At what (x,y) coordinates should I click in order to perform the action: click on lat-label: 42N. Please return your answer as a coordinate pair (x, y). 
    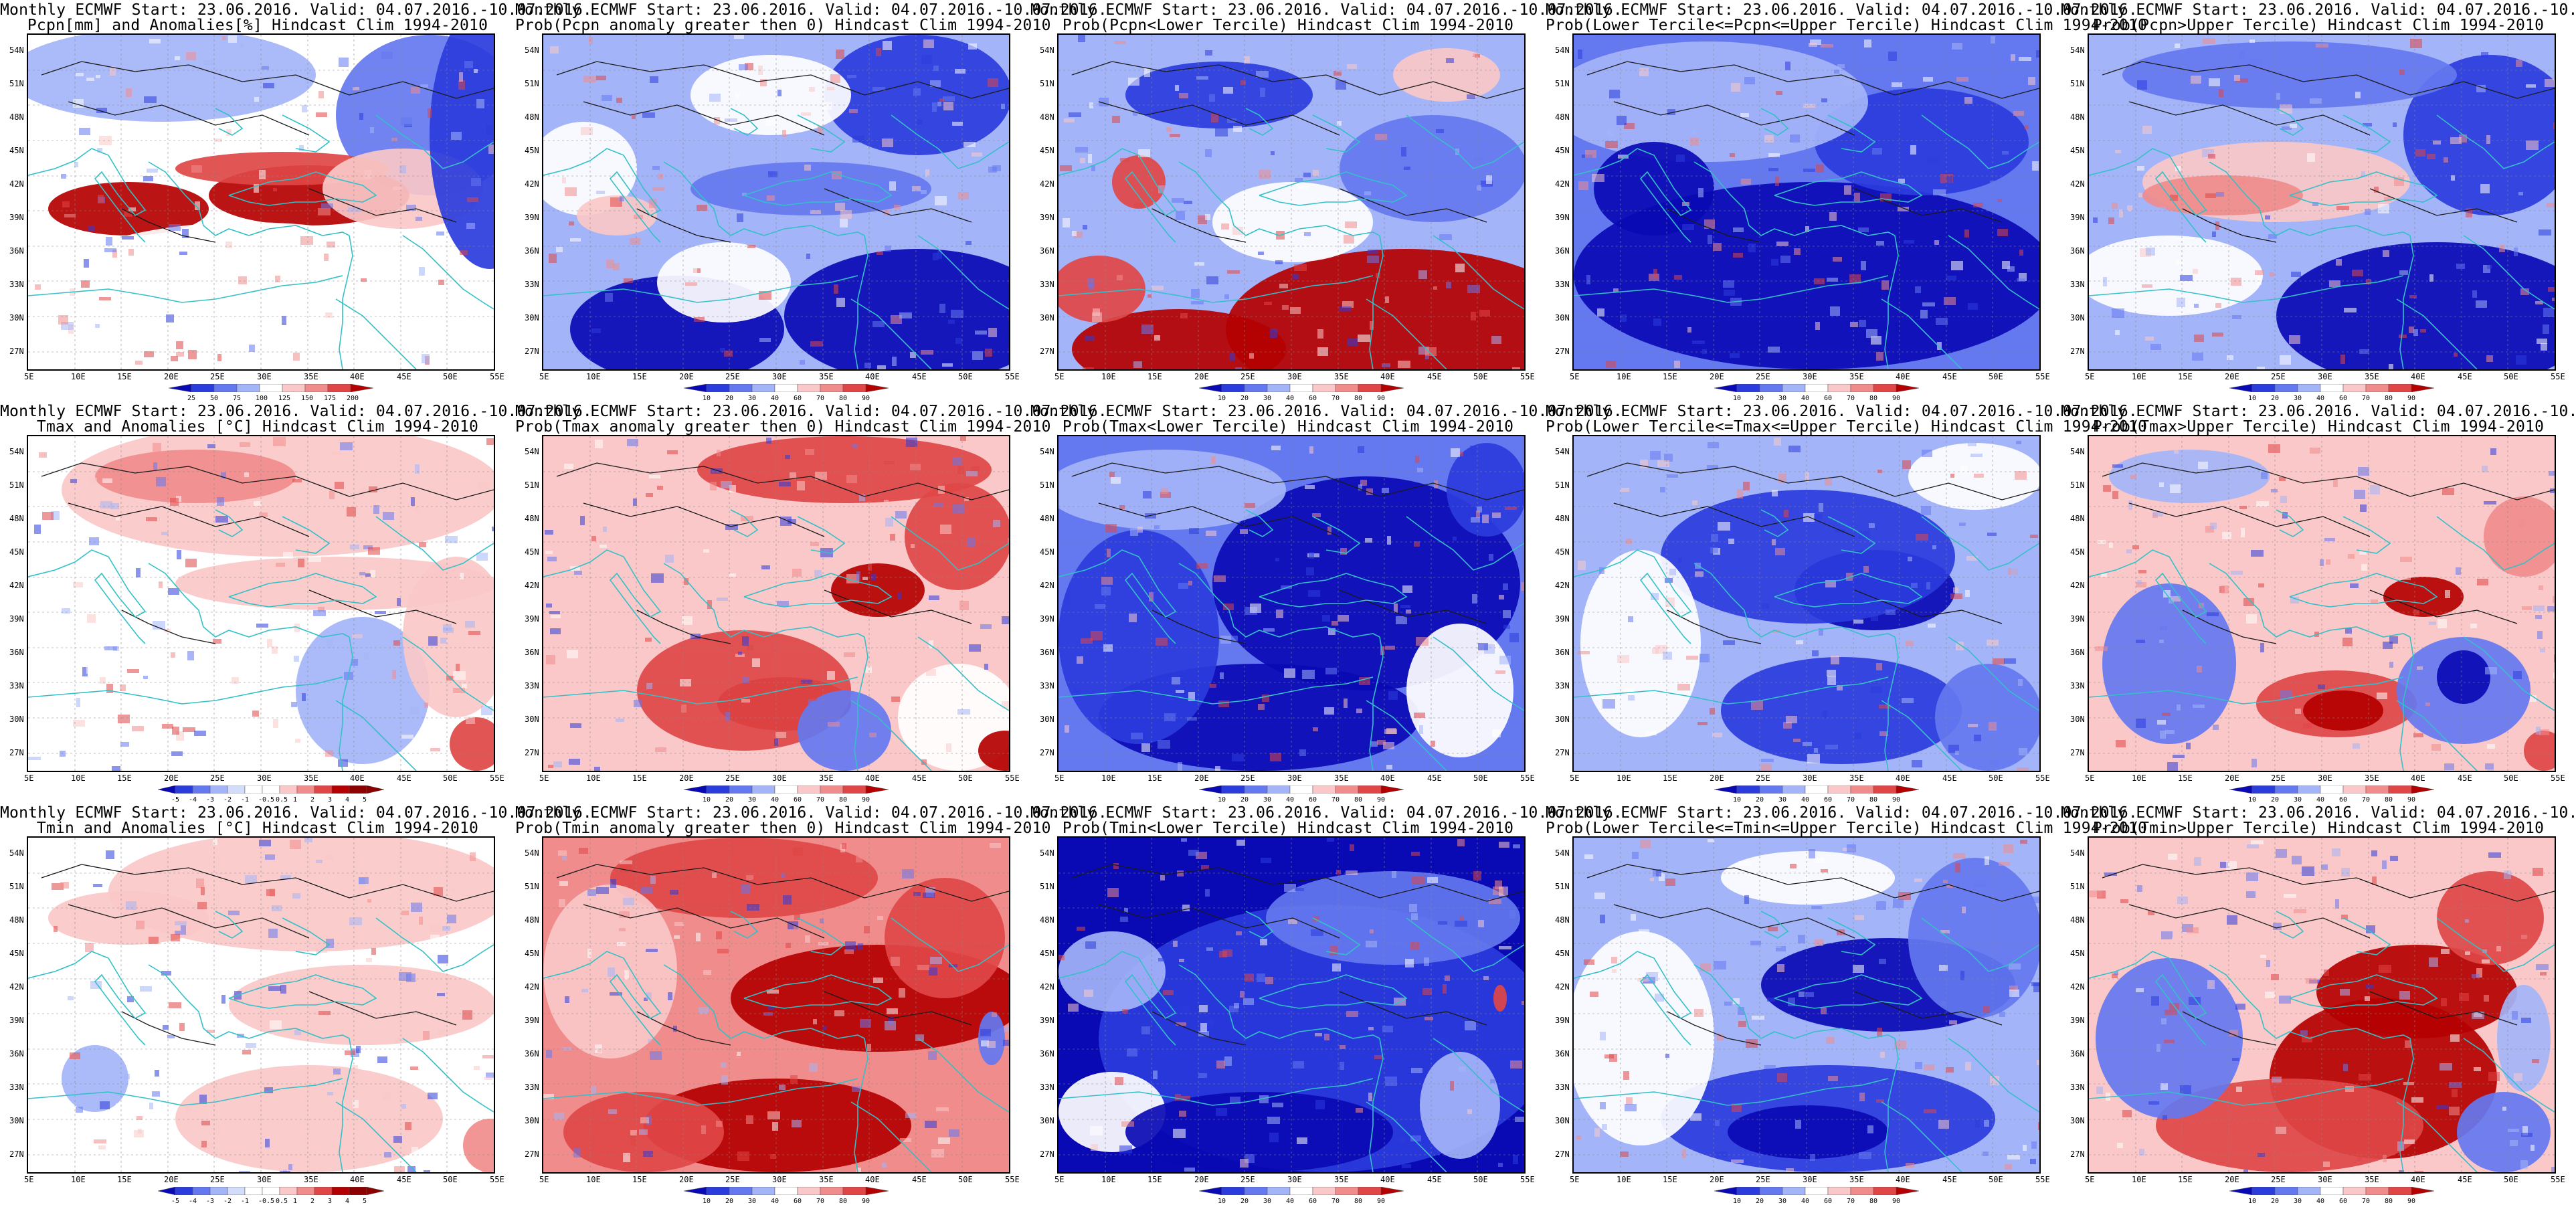
    Looking at the image, I should click on (1047, 987).